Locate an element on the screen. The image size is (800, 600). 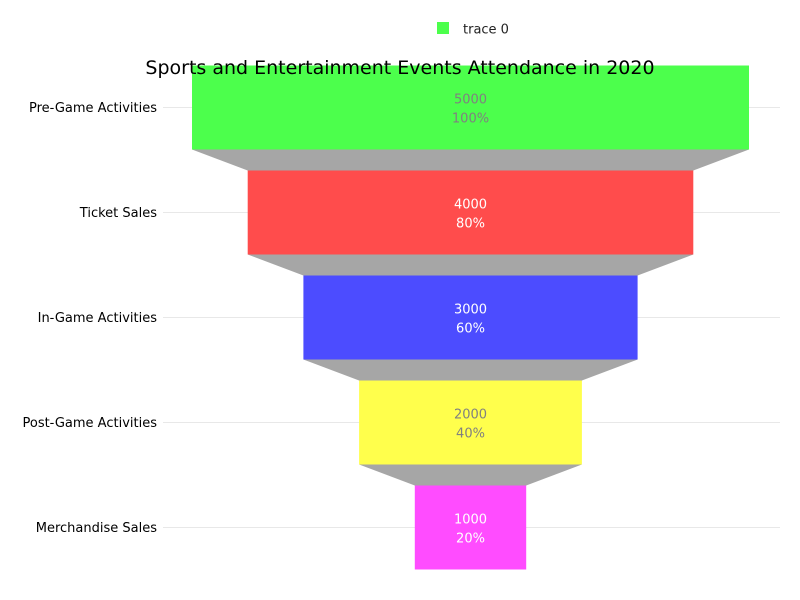
percent-label-1: 80% is located at coordinates (470, 224).